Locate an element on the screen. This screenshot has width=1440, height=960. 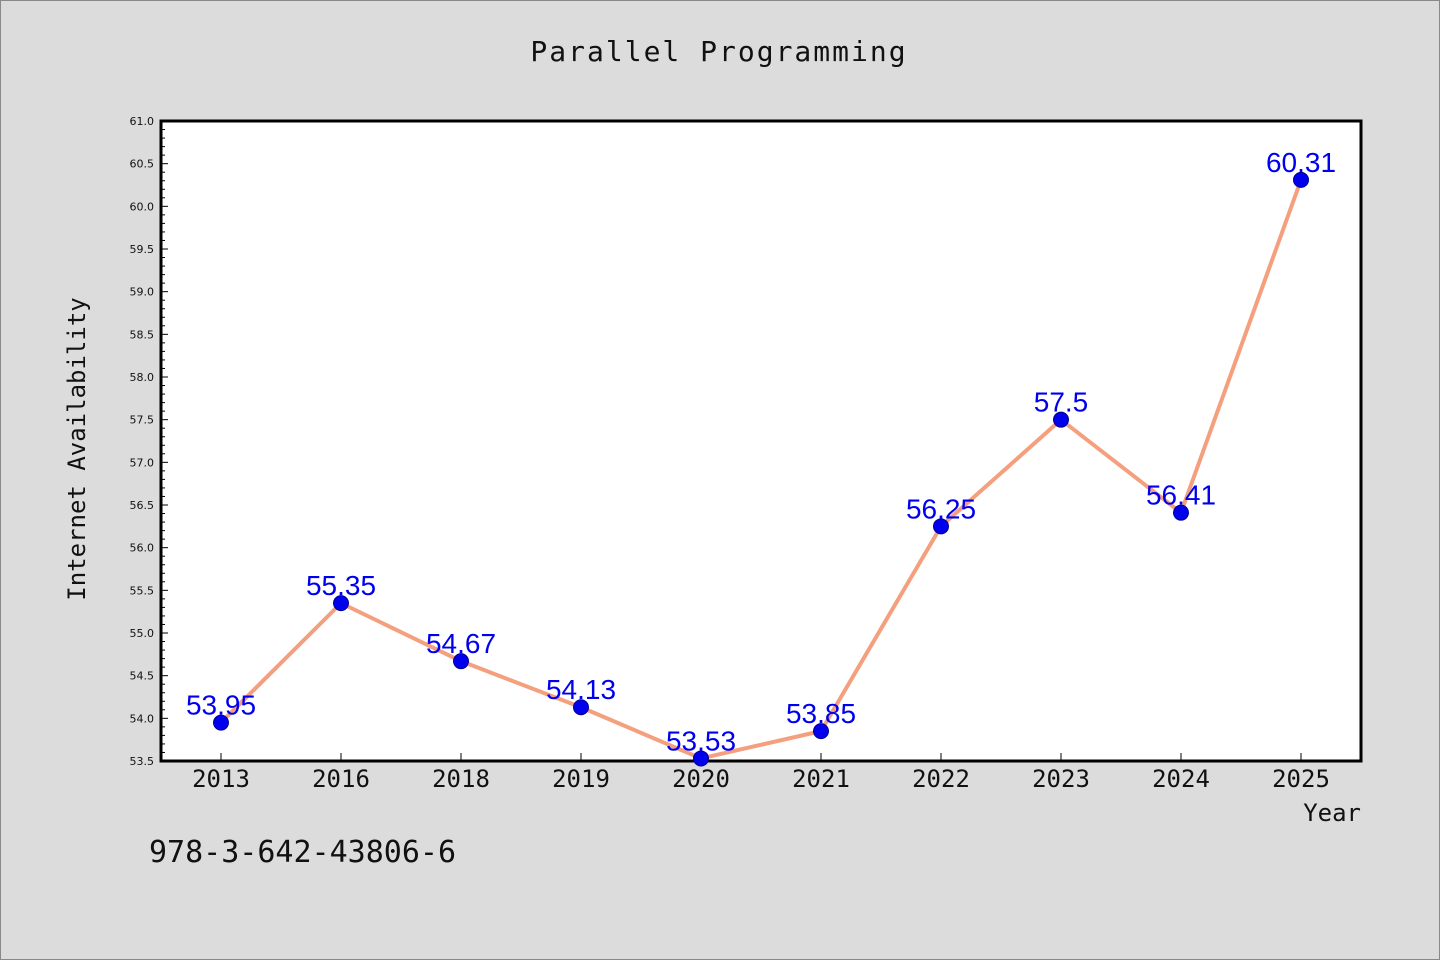
y-tick-label: 53.5 is located at coordinates (142, 761).